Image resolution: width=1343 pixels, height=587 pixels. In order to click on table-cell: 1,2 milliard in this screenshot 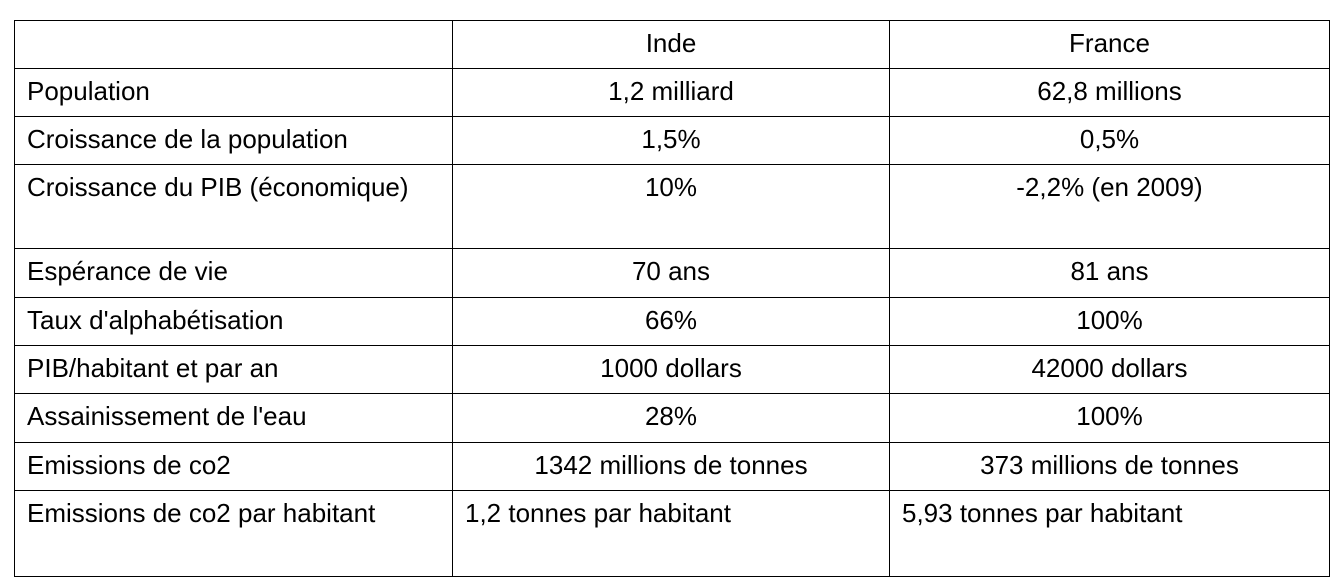, I will do `click(671, 92)`.